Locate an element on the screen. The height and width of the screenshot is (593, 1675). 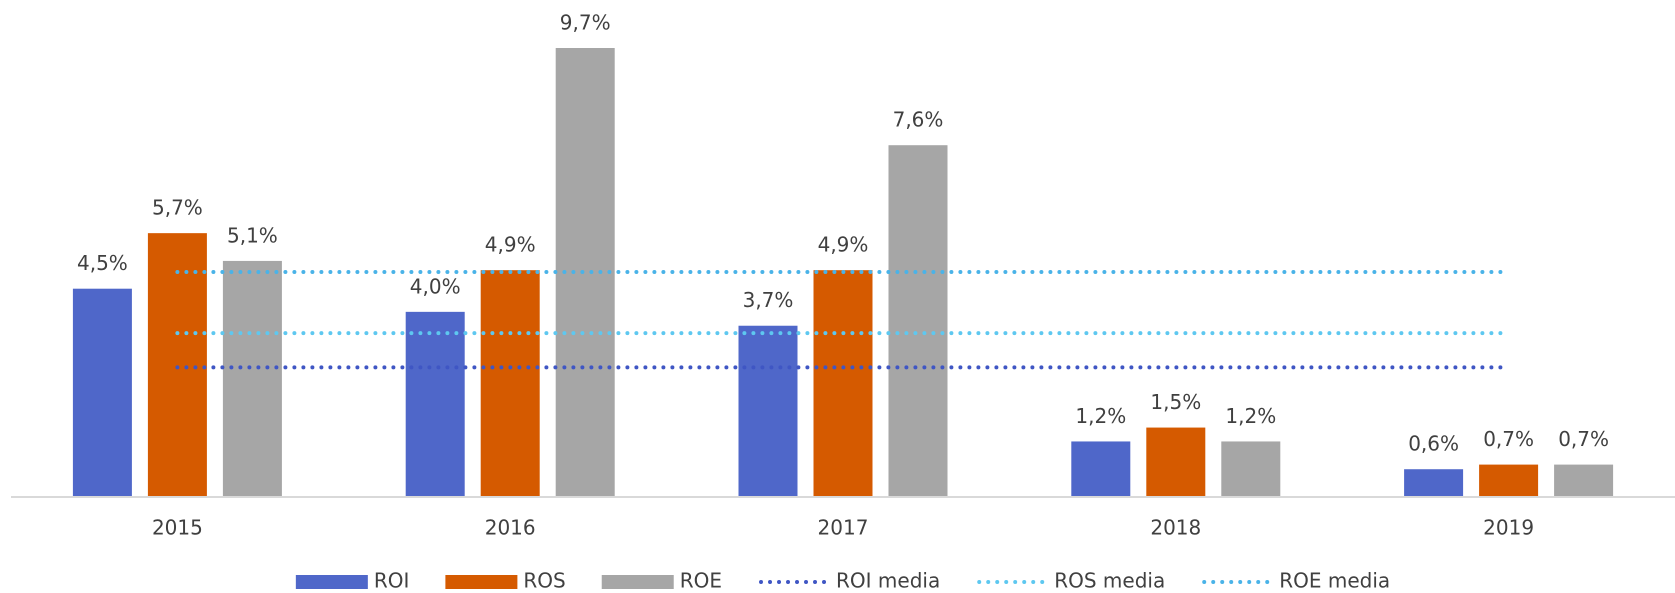
legend-label: ROI media is located at coordinates (888, 581).